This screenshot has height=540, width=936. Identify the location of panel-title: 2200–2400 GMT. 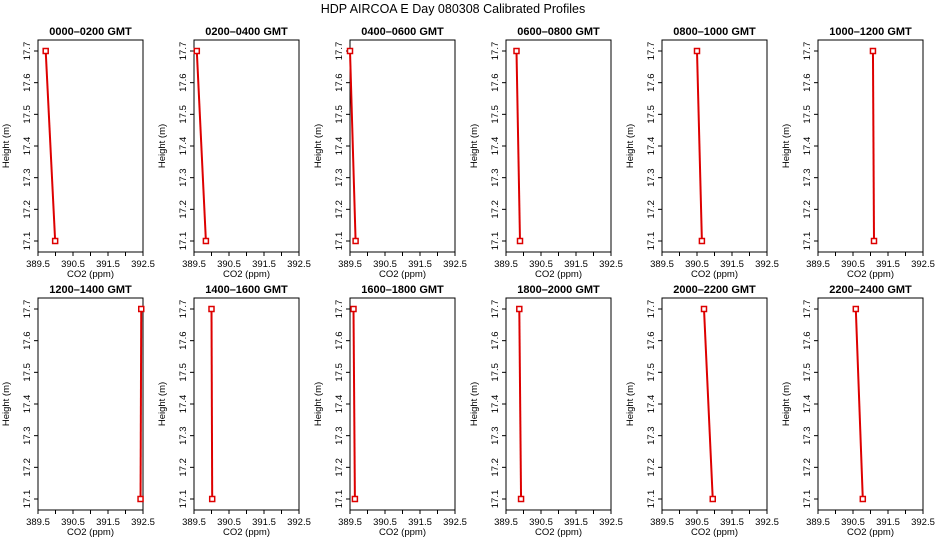
(870, 290).